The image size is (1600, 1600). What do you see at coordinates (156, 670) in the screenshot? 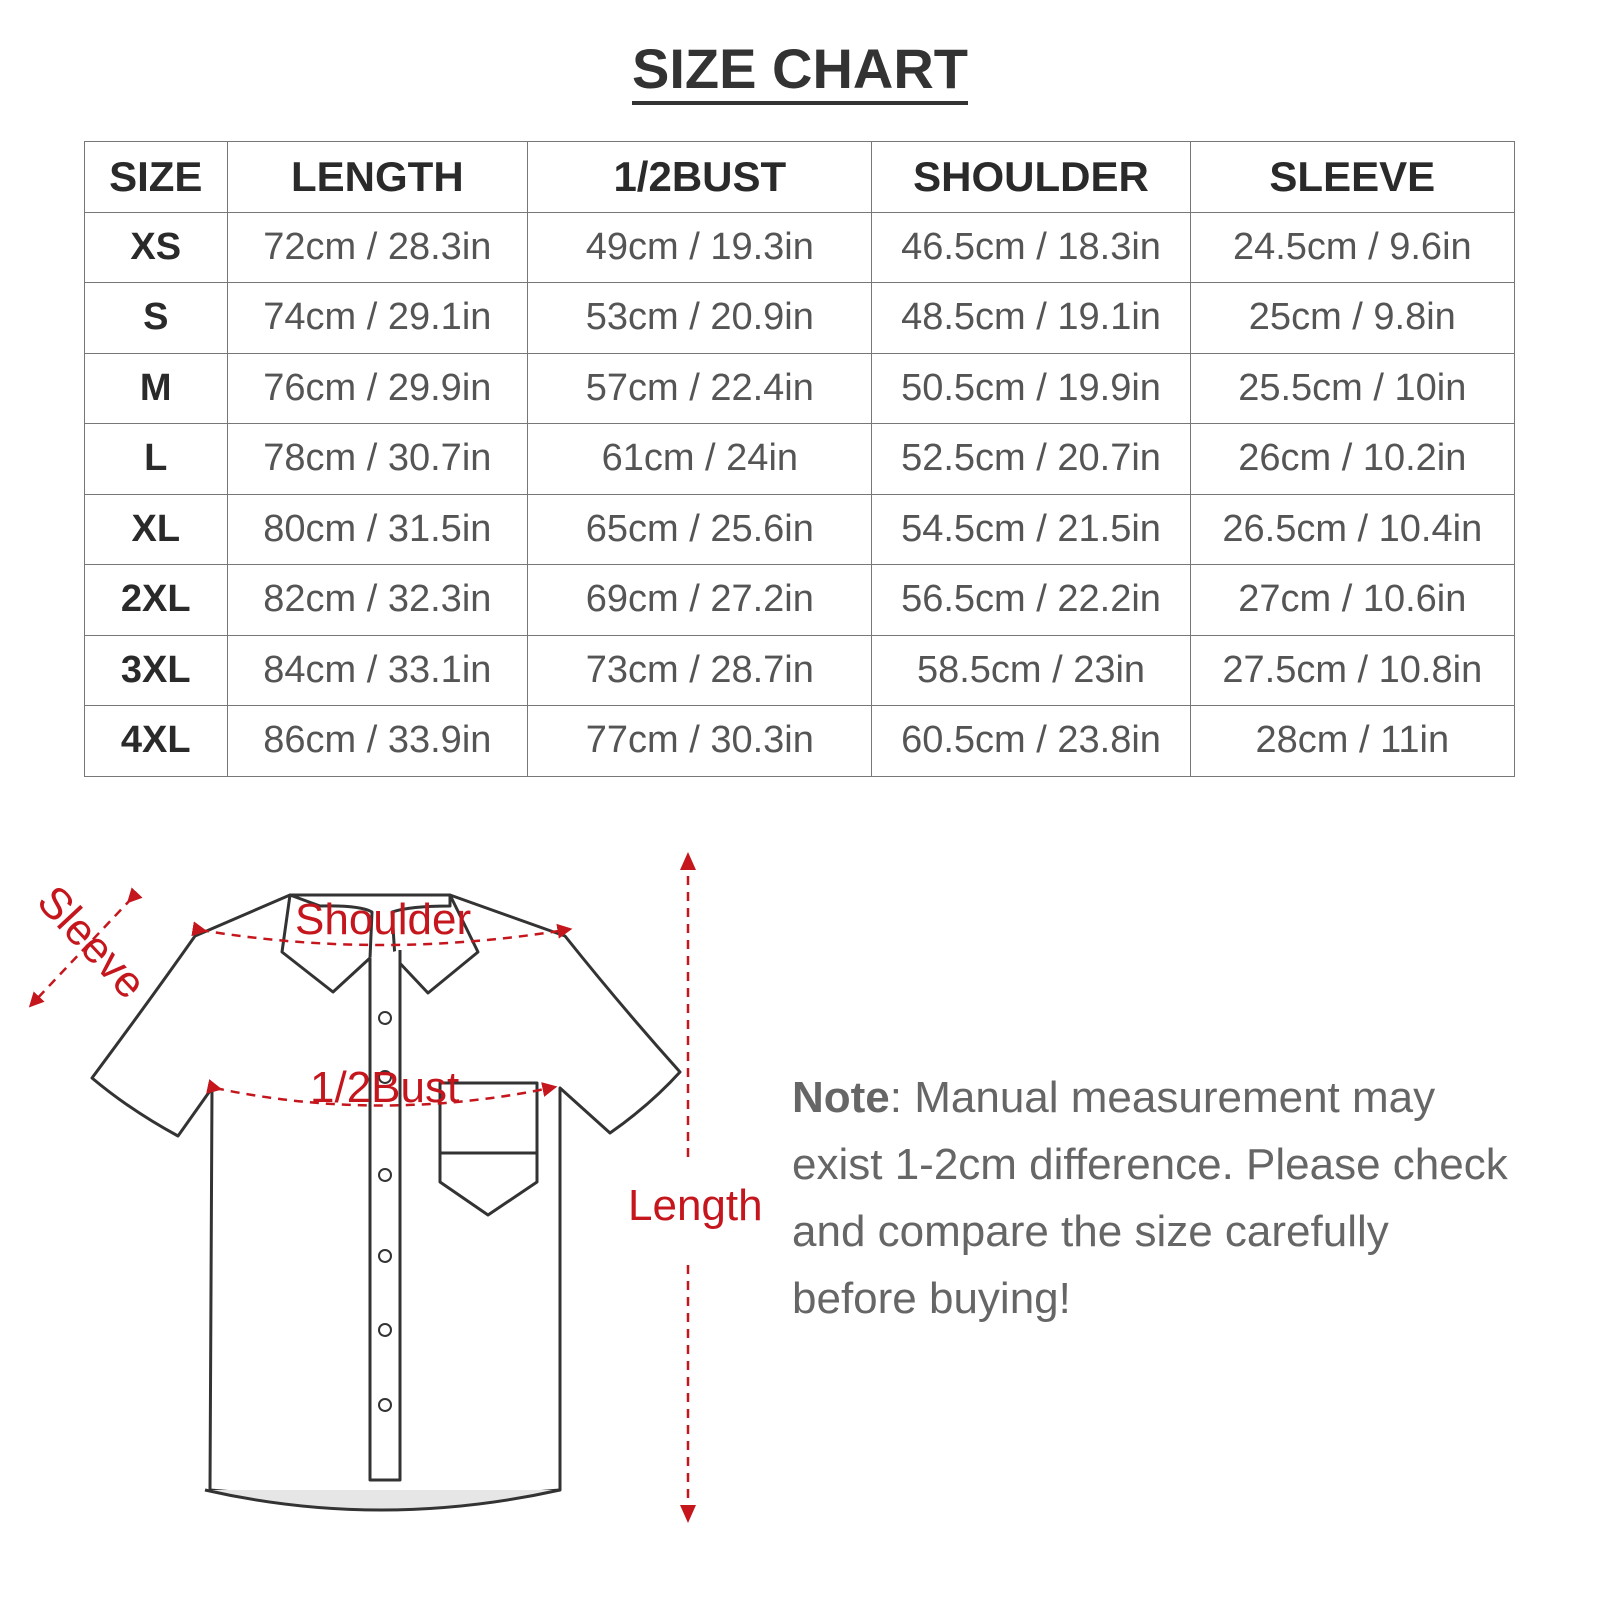
I see `size-cell: 3XL` at bounding box center [156, 670].